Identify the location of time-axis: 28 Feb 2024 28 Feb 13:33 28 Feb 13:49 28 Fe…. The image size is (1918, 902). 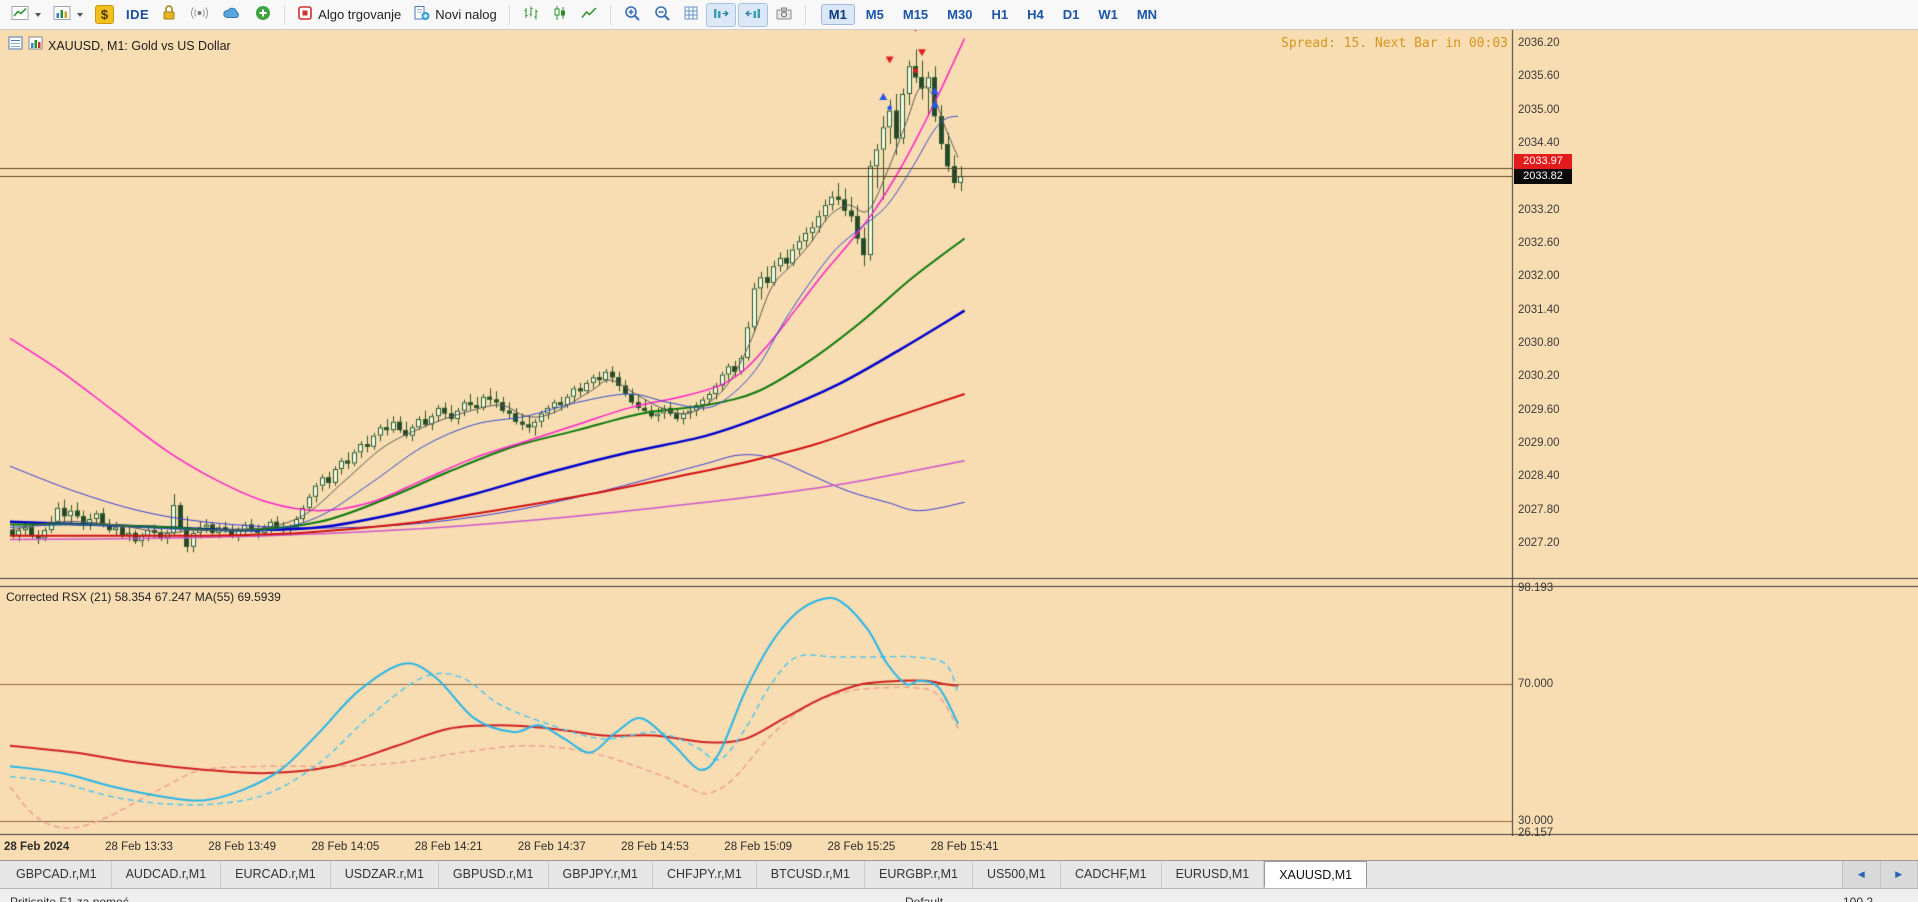
(959, 848).